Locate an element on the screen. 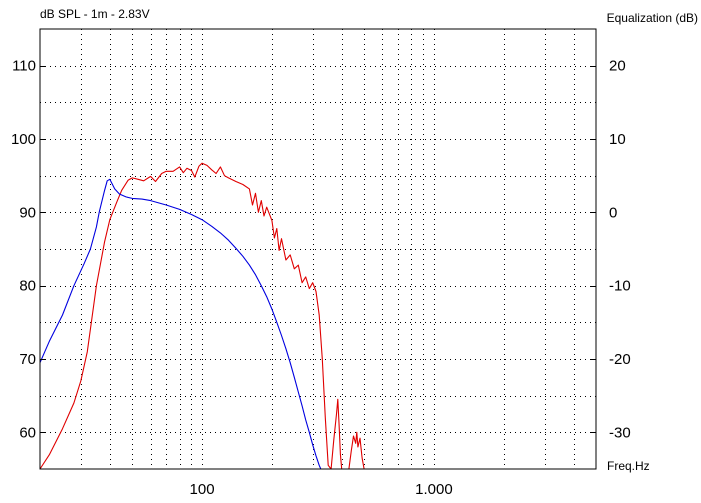 The image size is (701, 503). right-tick-label: -20 is located at coordinates (620, 359).